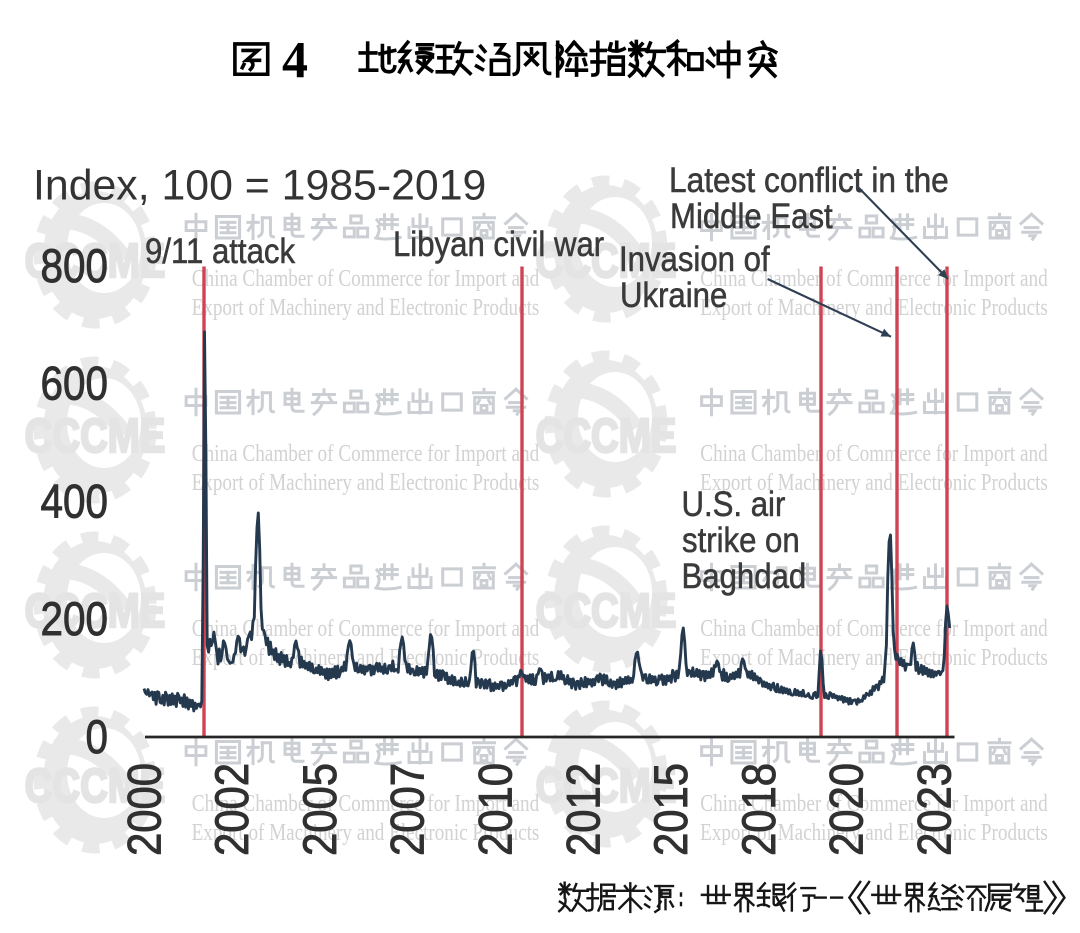 The height and width of the screenshot is (933, 1080). What do you see at coordinates (74, 619) in the screenshot?
I see `svg-text: 200` at bounding box center [74, 619].